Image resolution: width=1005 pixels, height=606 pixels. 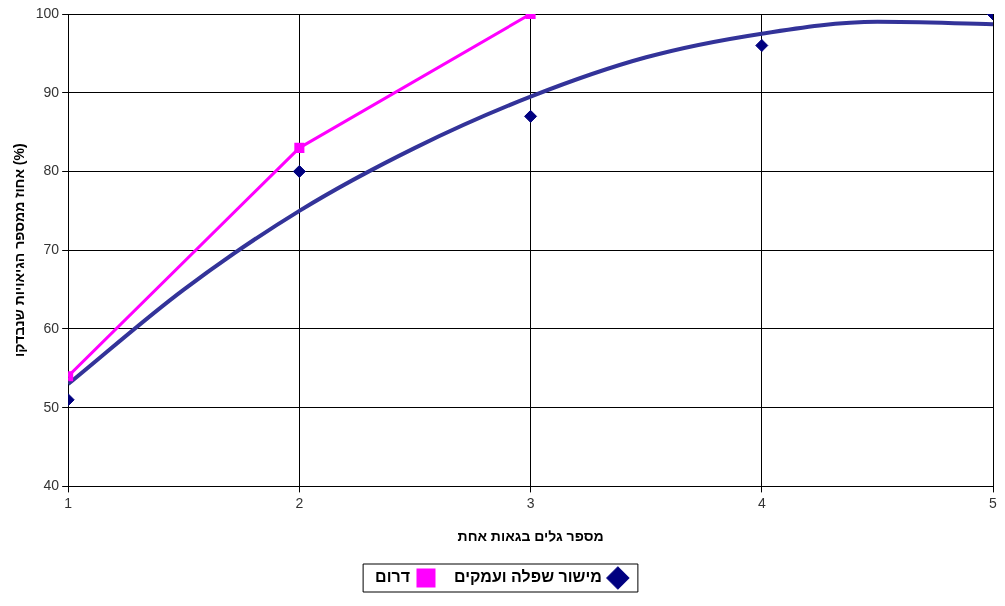 What do you see at coordinates (68, 502) in the screenshot?
I see `x-tick-label: 1` at bounding box center [68, 502].